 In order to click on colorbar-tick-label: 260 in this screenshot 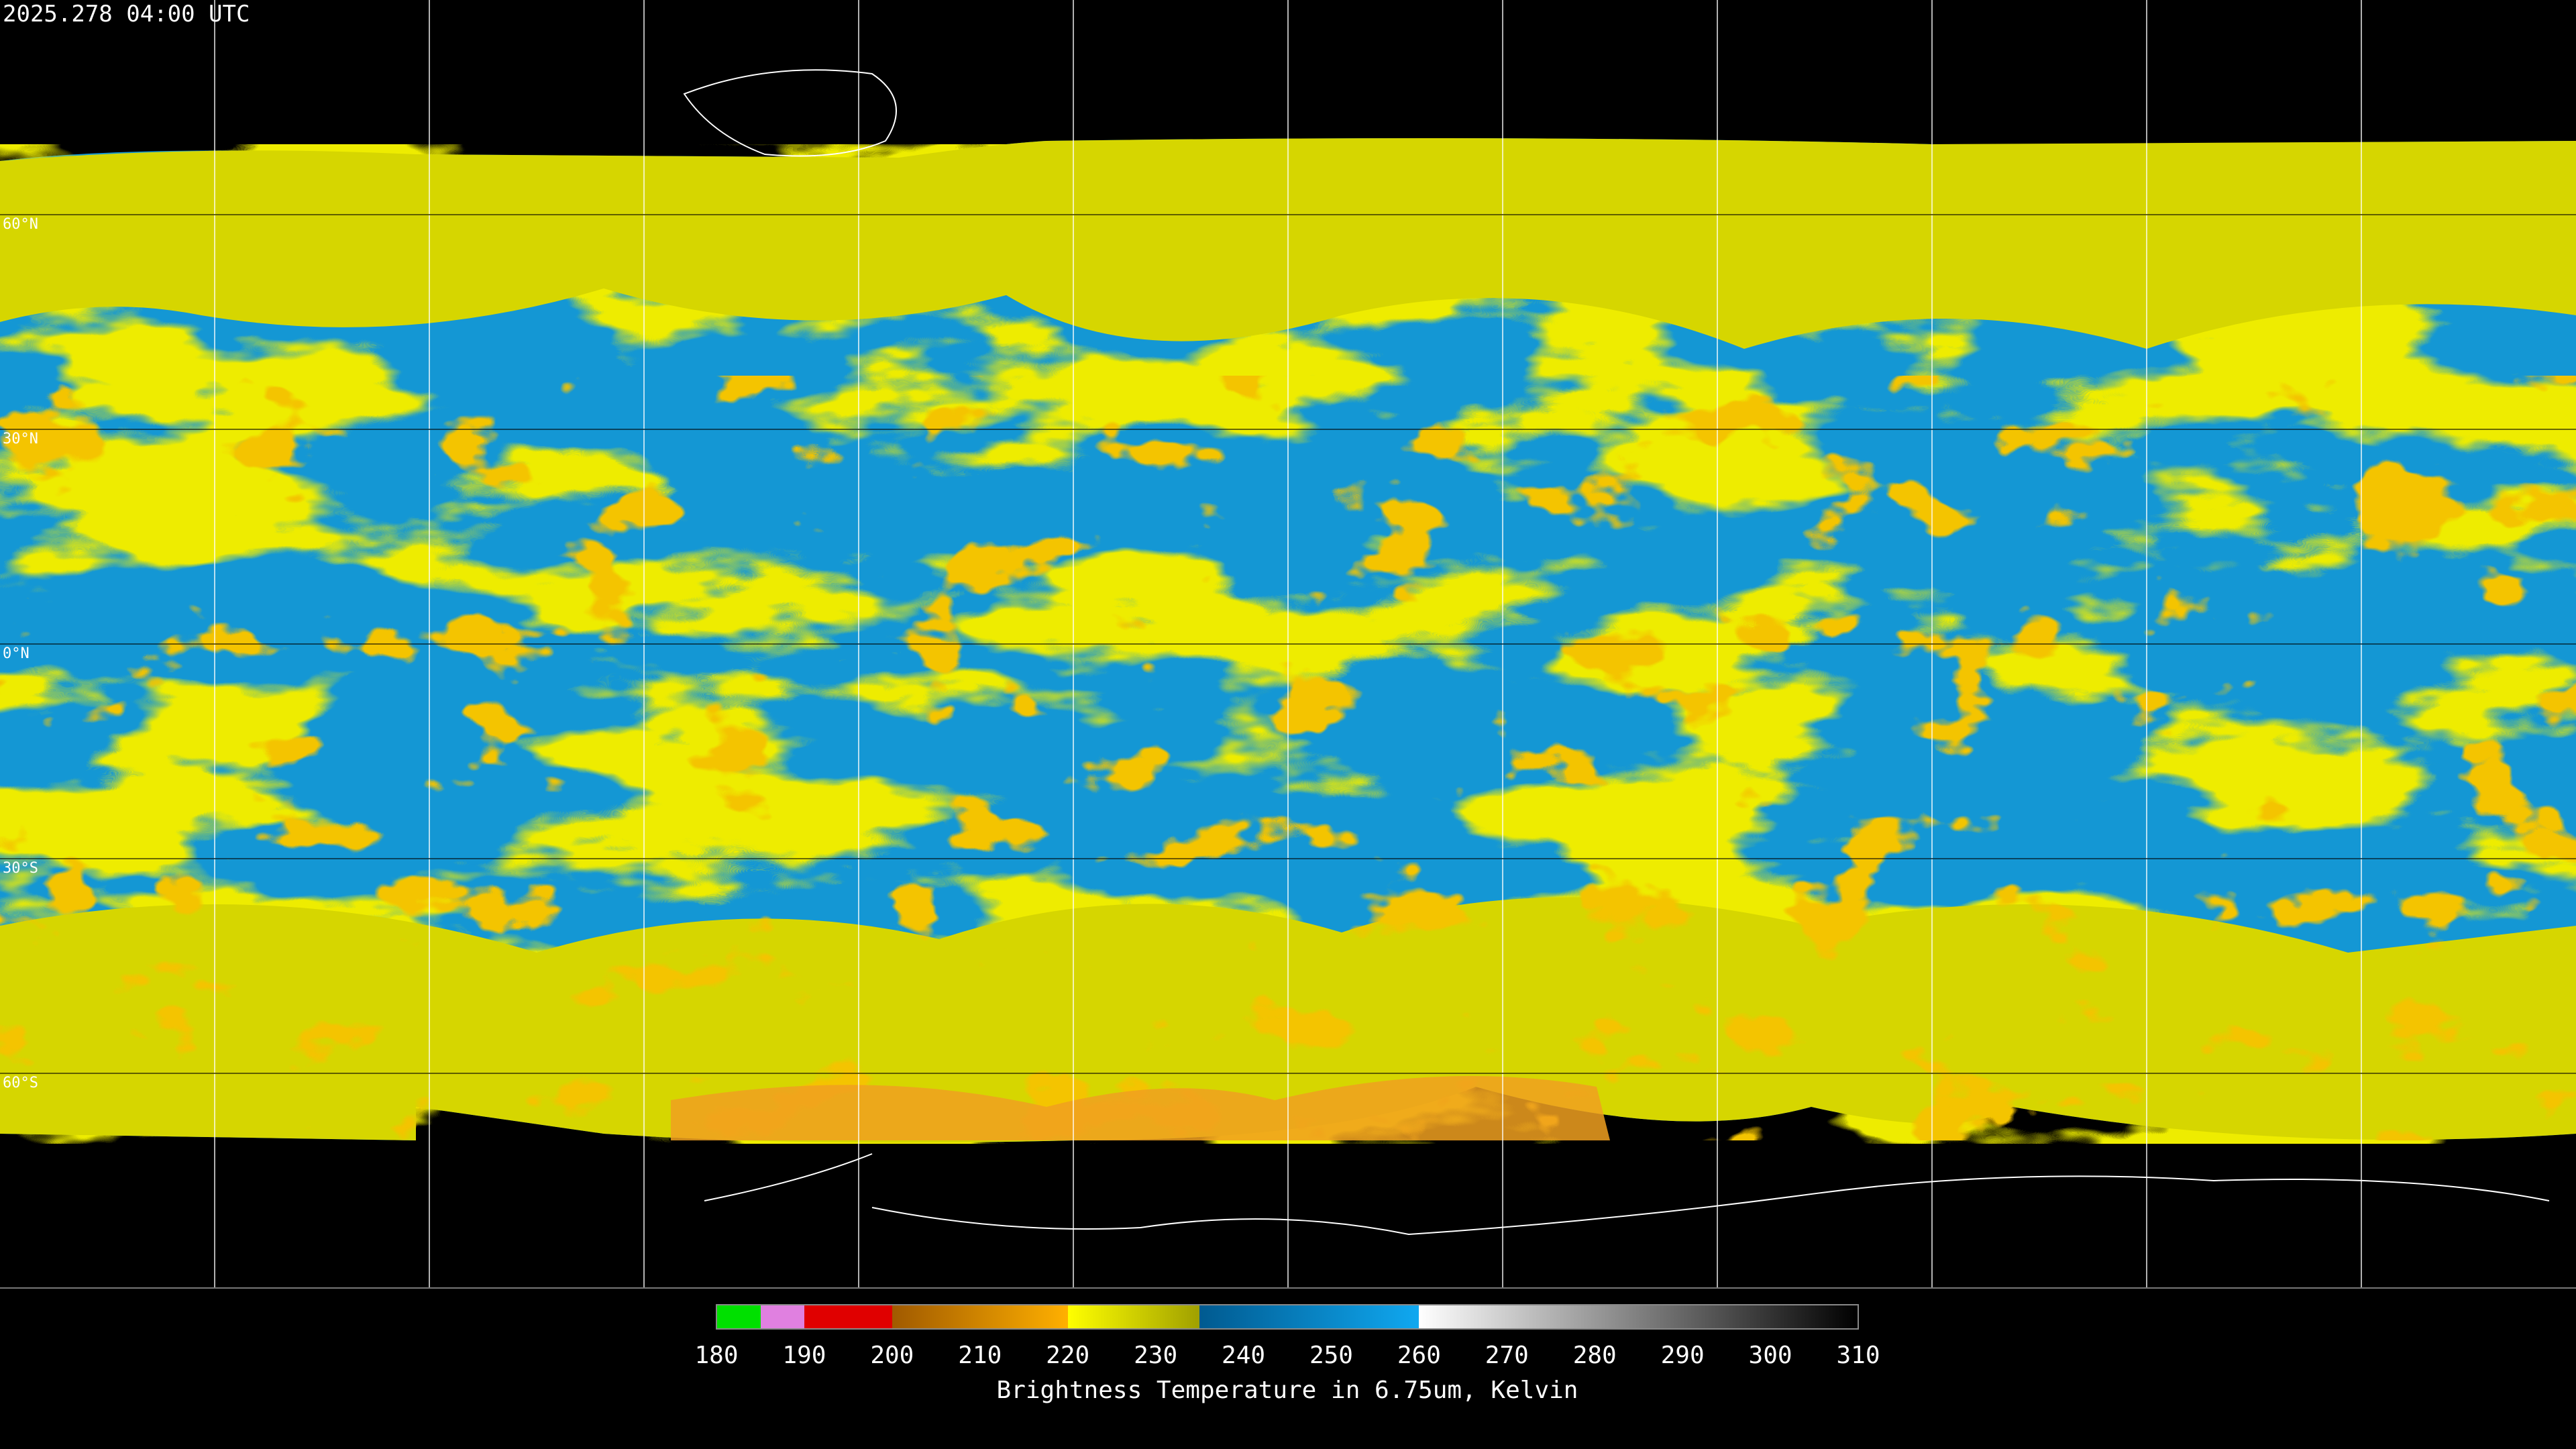, I will do `click(1419, 1355)`.